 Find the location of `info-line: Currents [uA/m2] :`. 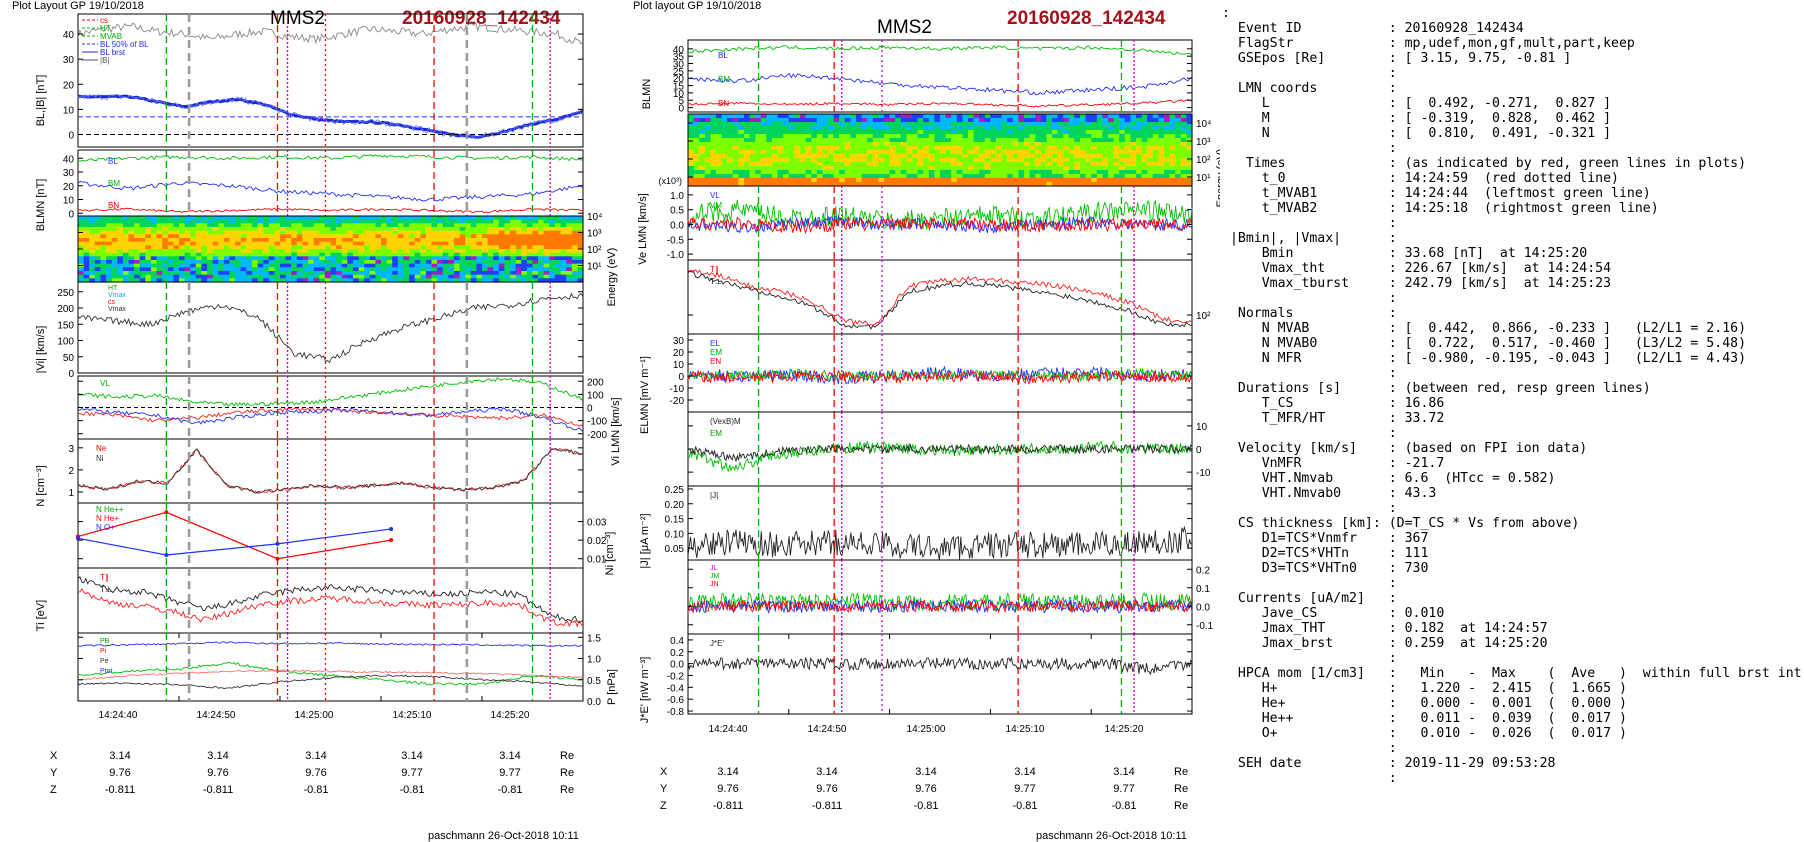

info-line: Currents [uA/m2] : is located at coordinates (1309, 598).